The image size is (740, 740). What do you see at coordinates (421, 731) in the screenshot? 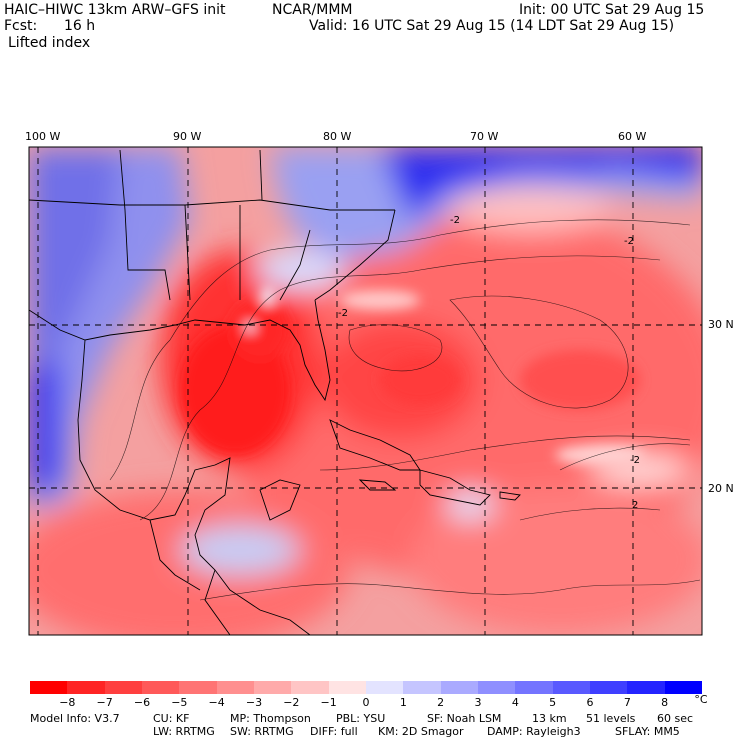
I see `footer-km: KM: 2D Smagor` at bounding box center [421, 731].